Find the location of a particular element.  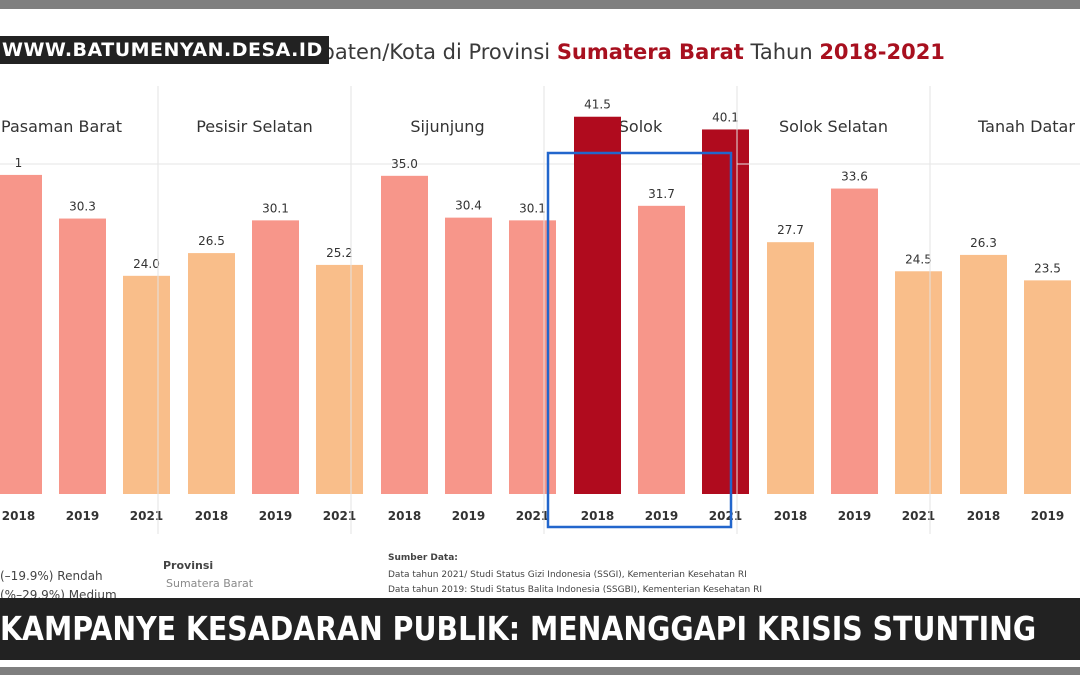

panel-name-tanah-datar: Tanah Datar is located at coordinates (1026, 126).